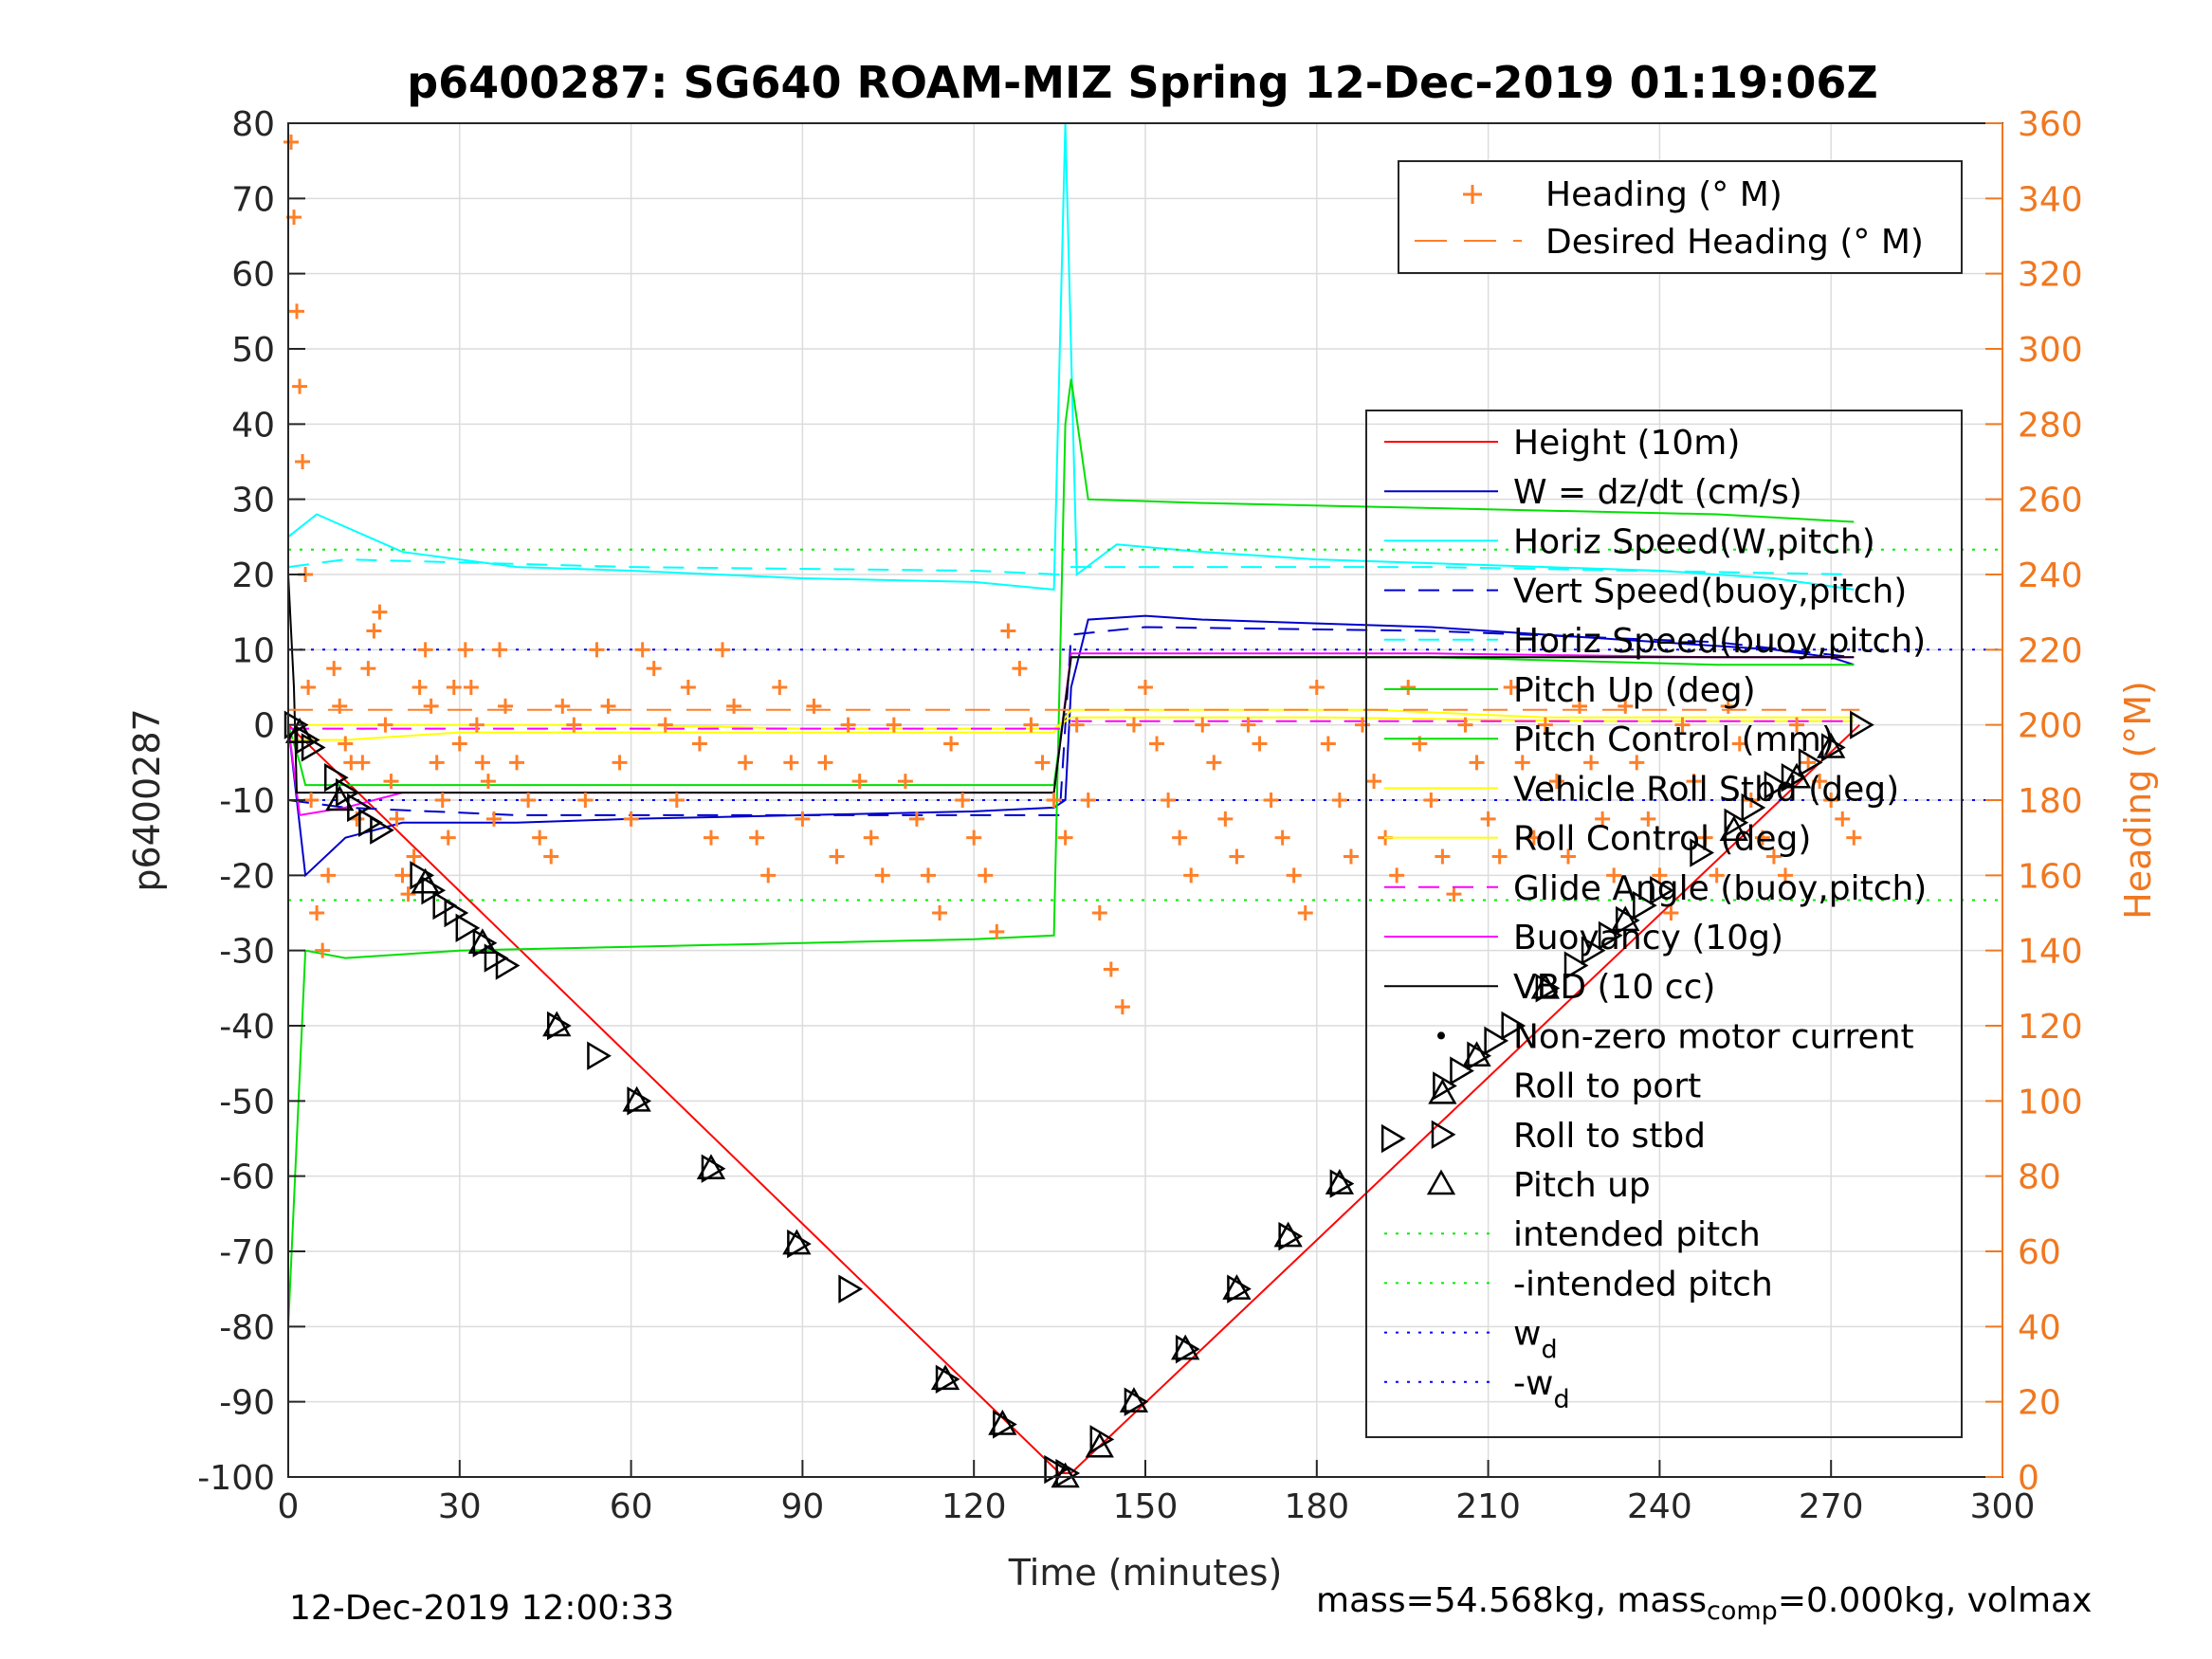 This screenshot has width=2212, height=1659. Describe the element at coordinates (1713, 1036) in the screenshot. I see `legend-main-label-text: Non-zero motor current` at that location.